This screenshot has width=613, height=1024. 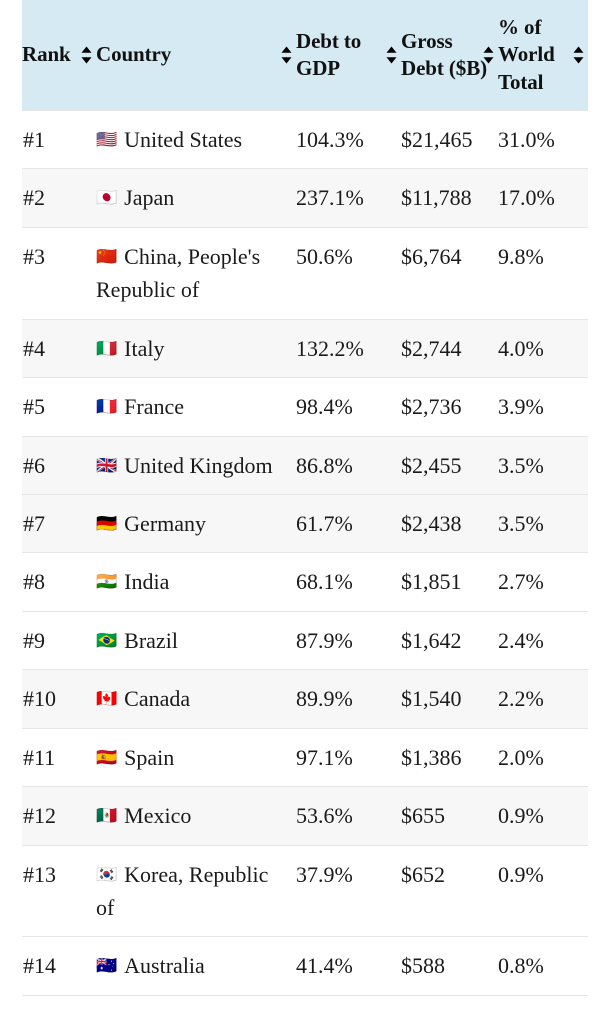 I want to click on cell-percent-of-world-total: 4.0%, so click(x=521, y=348).